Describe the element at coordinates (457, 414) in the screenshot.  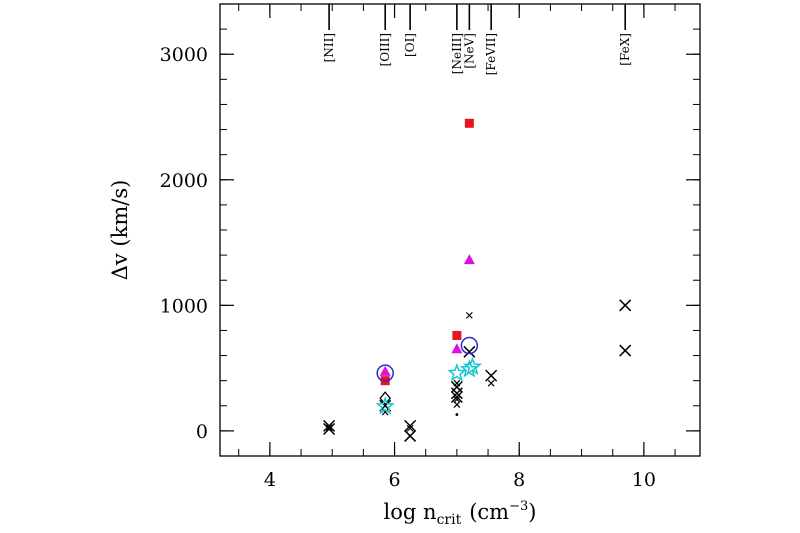
I see `point-dot` at that location.